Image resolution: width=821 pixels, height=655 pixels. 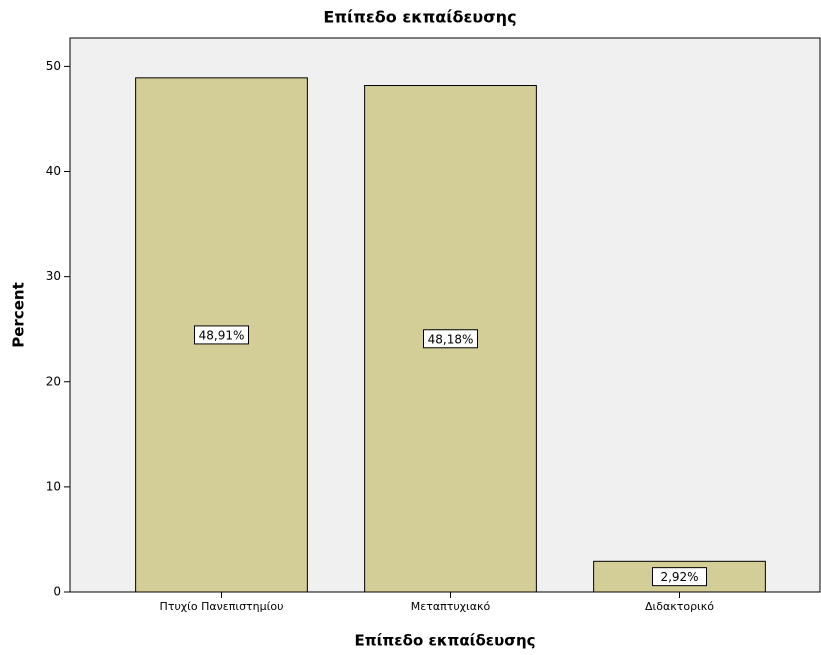 I want to click on y-tick-label: 10, so click(x=53, y=486).